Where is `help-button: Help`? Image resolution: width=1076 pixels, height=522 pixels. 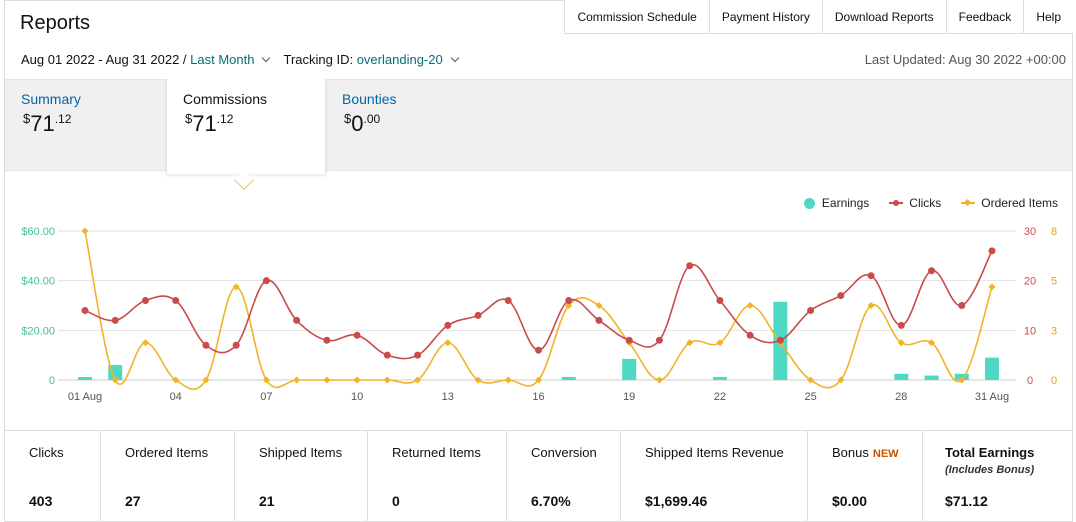 help-button: Help is located at coordinates (1048, 17).